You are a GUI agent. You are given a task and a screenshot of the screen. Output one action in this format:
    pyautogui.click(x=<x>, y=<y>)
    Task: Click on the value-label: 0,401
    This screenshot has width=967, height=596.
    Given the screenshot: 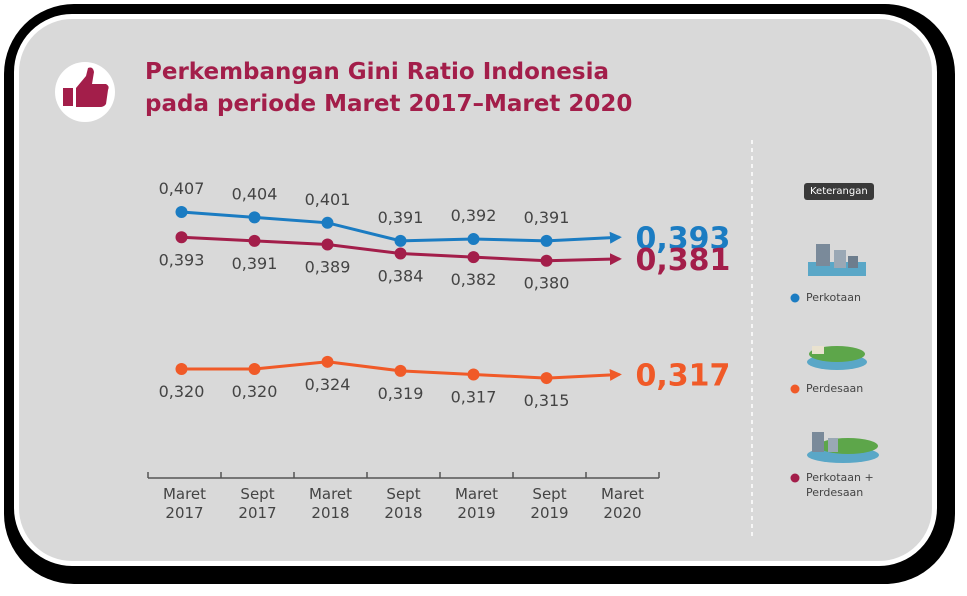 What is the action you would take?
    pyautogui.click(x=328, y=199)
    